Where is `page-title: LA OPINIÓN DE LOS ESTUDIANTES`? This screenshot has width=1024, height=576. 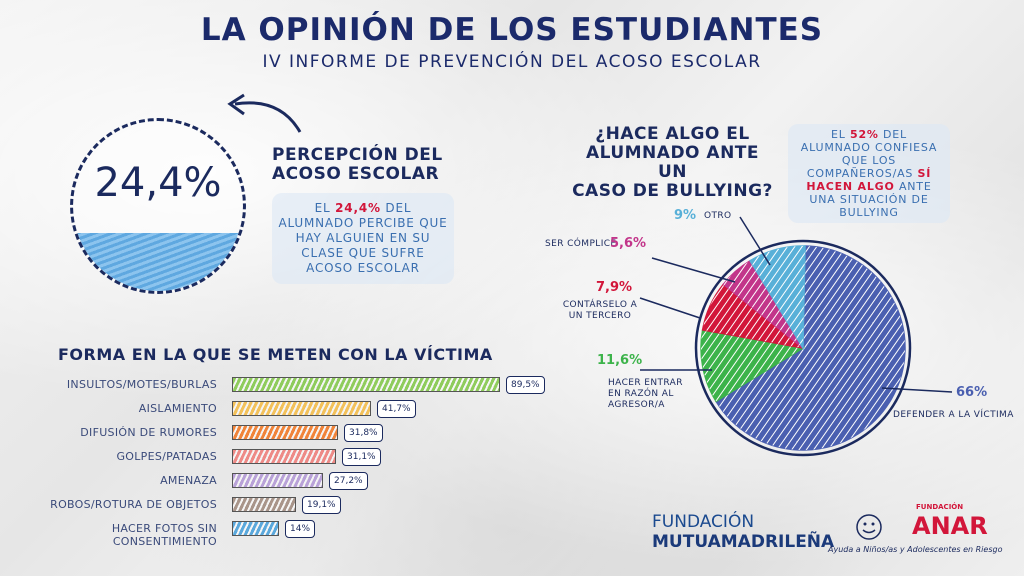
page-title: LA OPINIÓN DE LOS ESTUDIANTES is located at coordinates (512, 30).